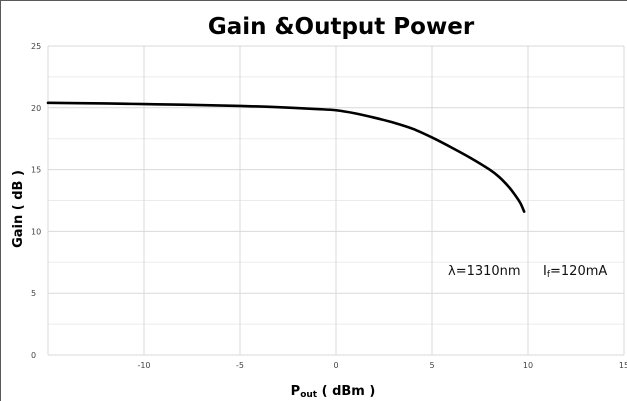  I want to click on current-annotation: If=120mA, so click(575, 272).